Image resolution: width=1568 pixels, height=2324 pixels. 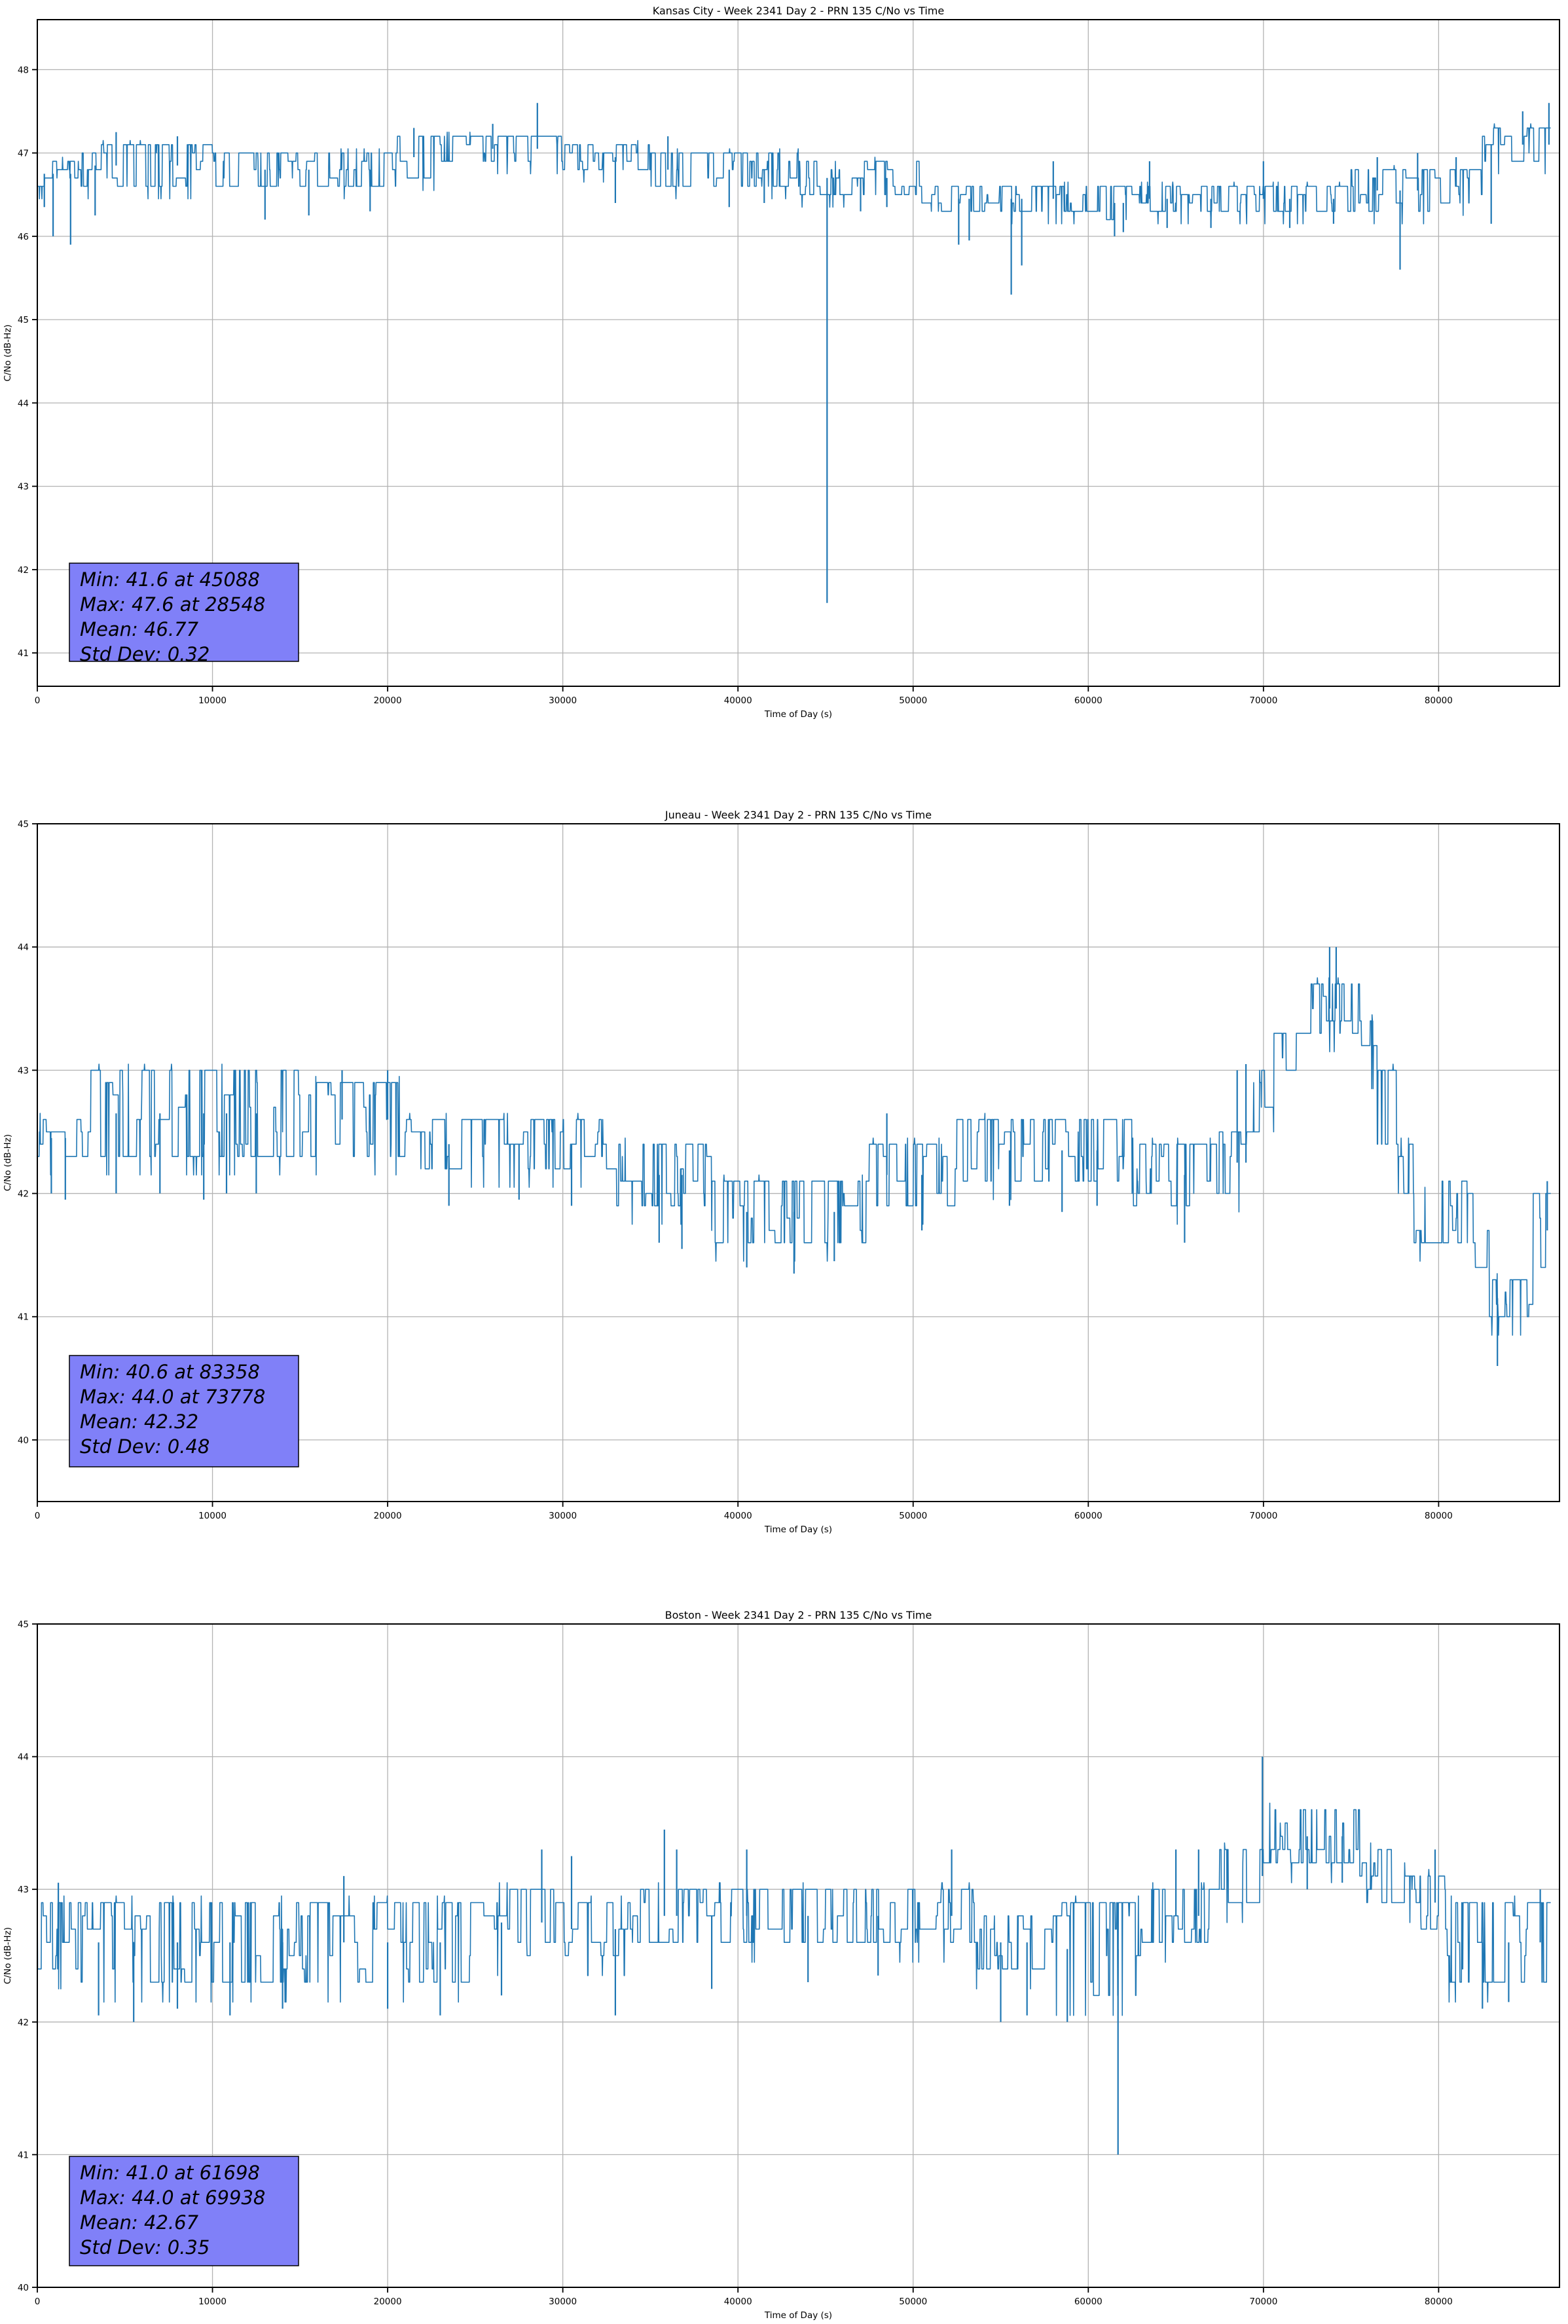 What do you see at coordinates (145, 654) in the screenshot?
I see `stat-stddev: Std Dev: 0.32` at bounding box center [145, 654].